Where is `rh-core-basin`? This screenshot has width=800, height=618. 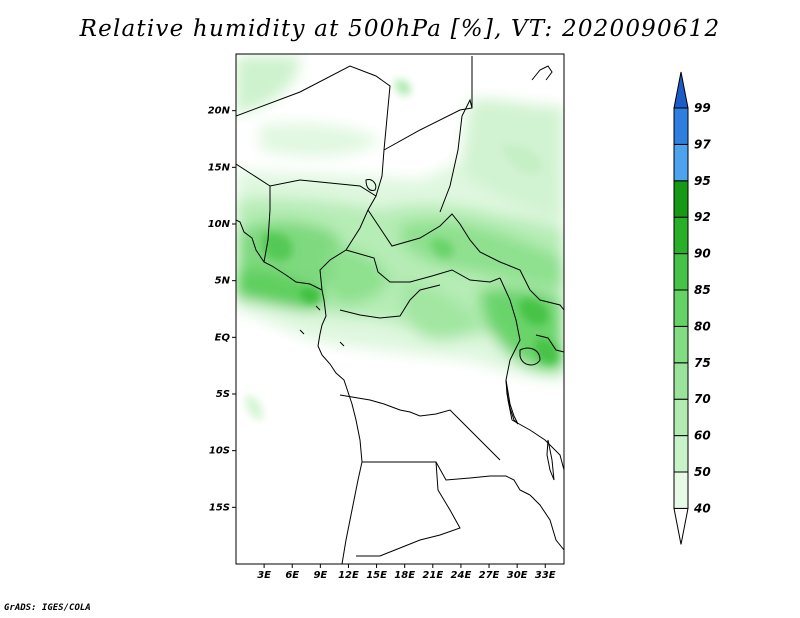 rh-core-basin is located at coordinates (440, 310).